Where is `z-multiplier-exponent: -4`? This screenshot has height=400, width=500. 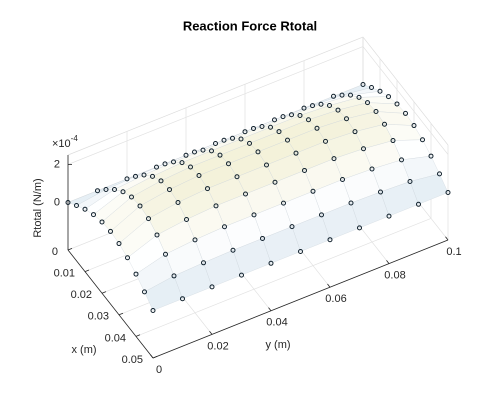 z-multiplier-exponent: -4 is located at coordinates (75, 138).